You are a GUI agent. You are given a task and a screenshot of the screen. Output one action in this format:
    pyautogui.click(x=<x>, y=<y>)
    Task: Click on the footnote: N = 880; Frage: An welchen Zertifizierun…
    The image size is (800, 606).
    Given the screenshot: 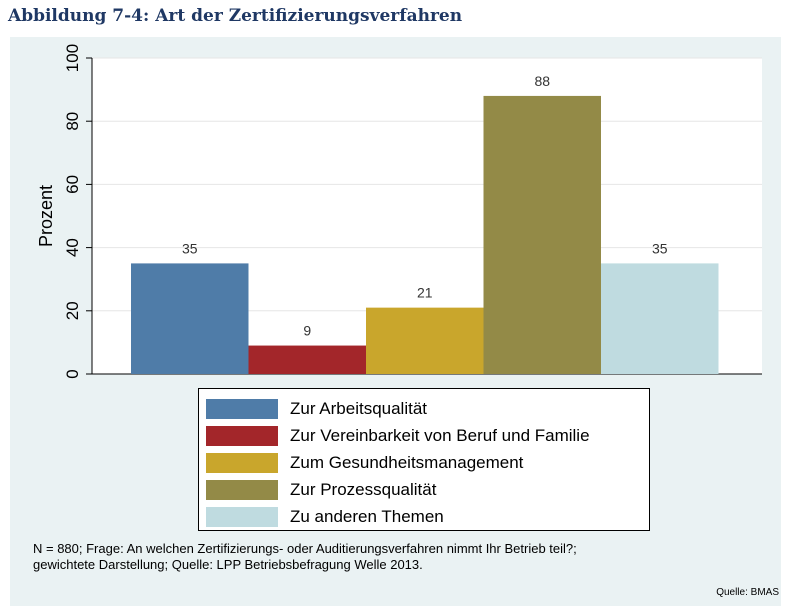 What is the action you would take?
    pyautogui.click(x=305, y=557)
    